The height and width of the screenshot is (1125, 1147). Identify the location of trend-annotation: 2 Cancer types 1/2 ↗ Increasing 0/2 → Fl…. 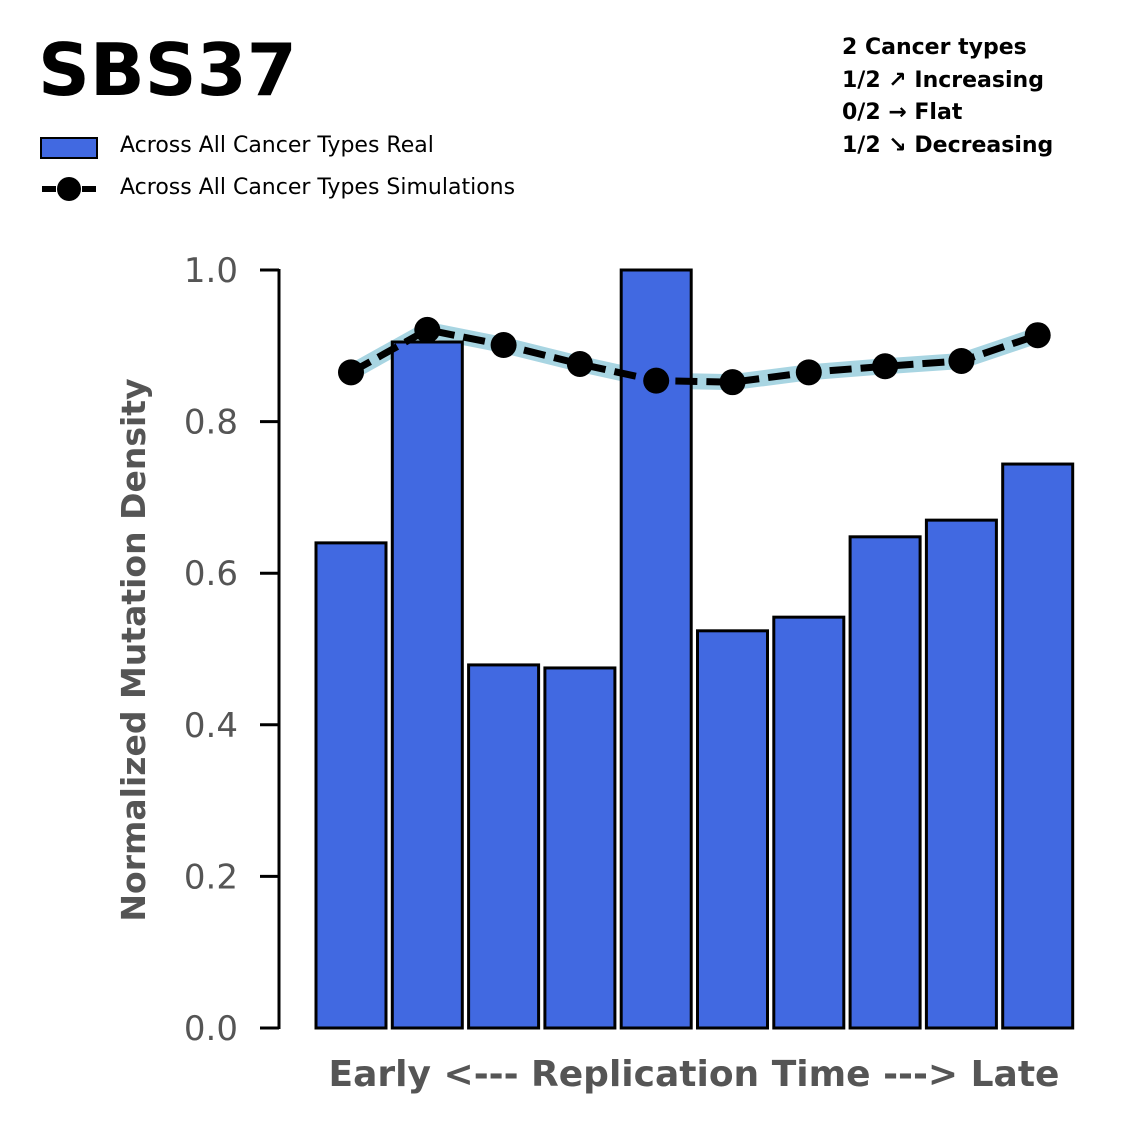
(947, 97).